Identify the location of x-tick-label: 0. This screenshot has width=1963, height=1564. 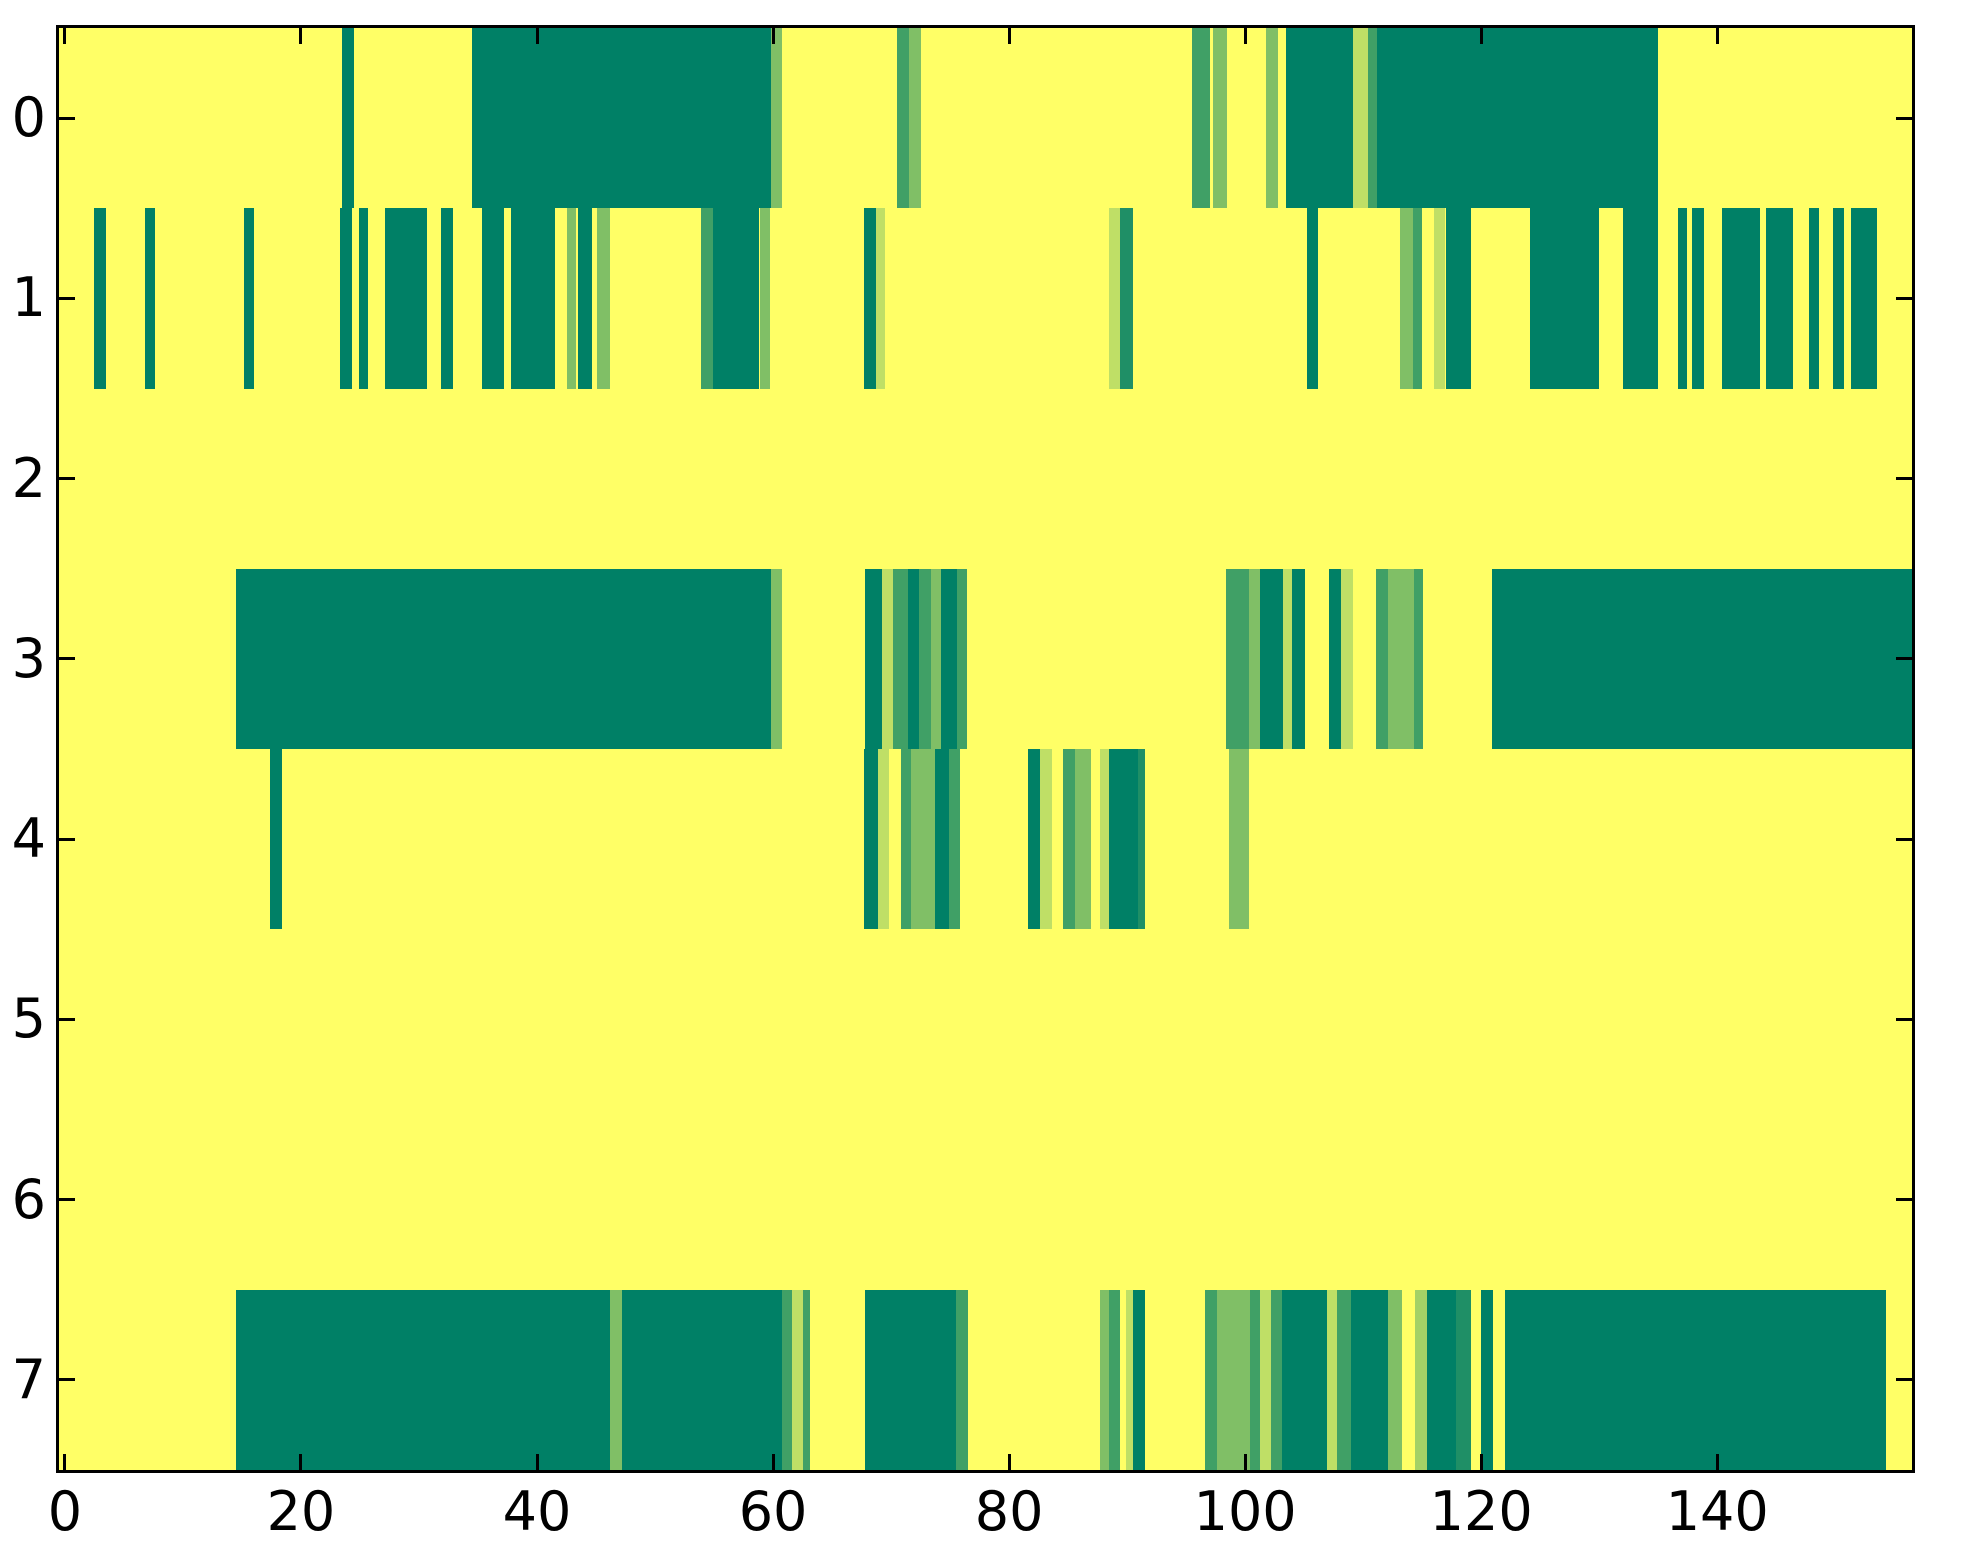
(65, 1511).